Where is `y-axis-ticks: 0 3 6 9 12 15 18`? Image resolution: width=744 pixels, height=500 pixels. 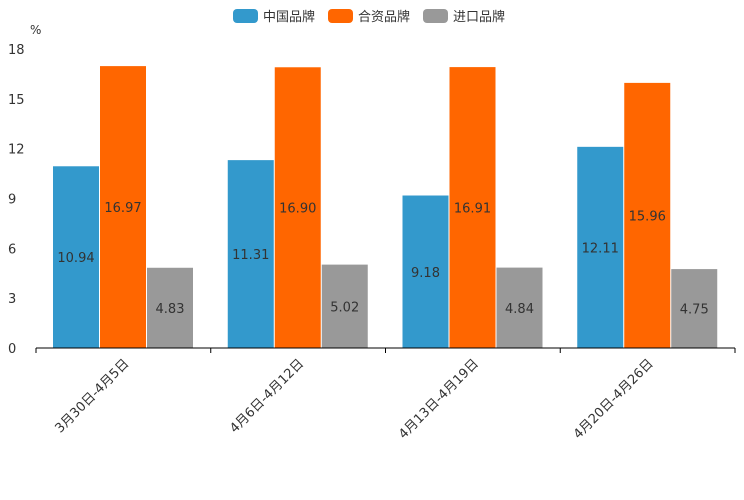 y-axis-ticks: 0 3 6 9 12 15 18 is located at coordinates (16, 200).